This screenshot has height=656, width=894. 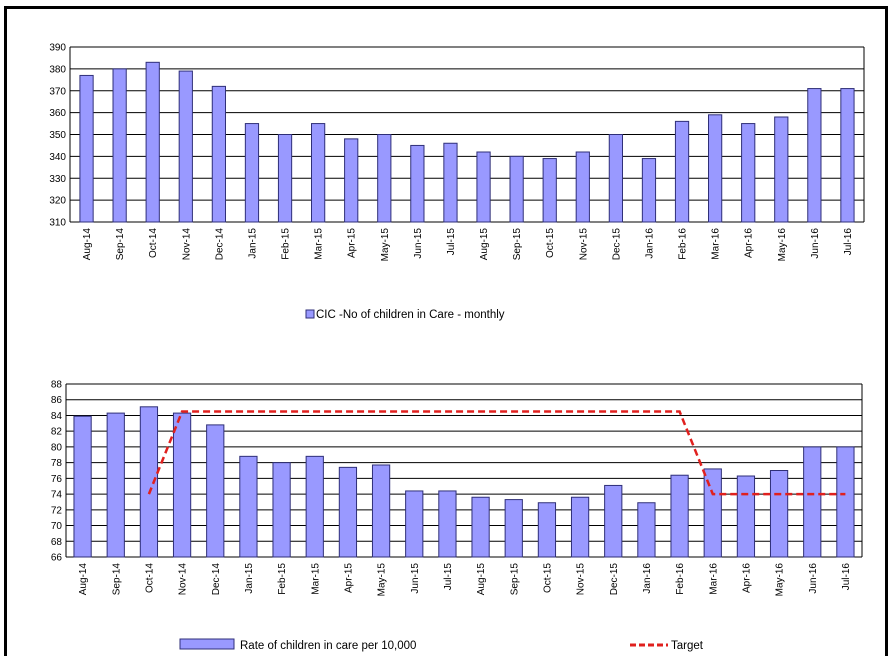 I want to click on x-tick-label: Sep-15, so click(x=514, y=579).